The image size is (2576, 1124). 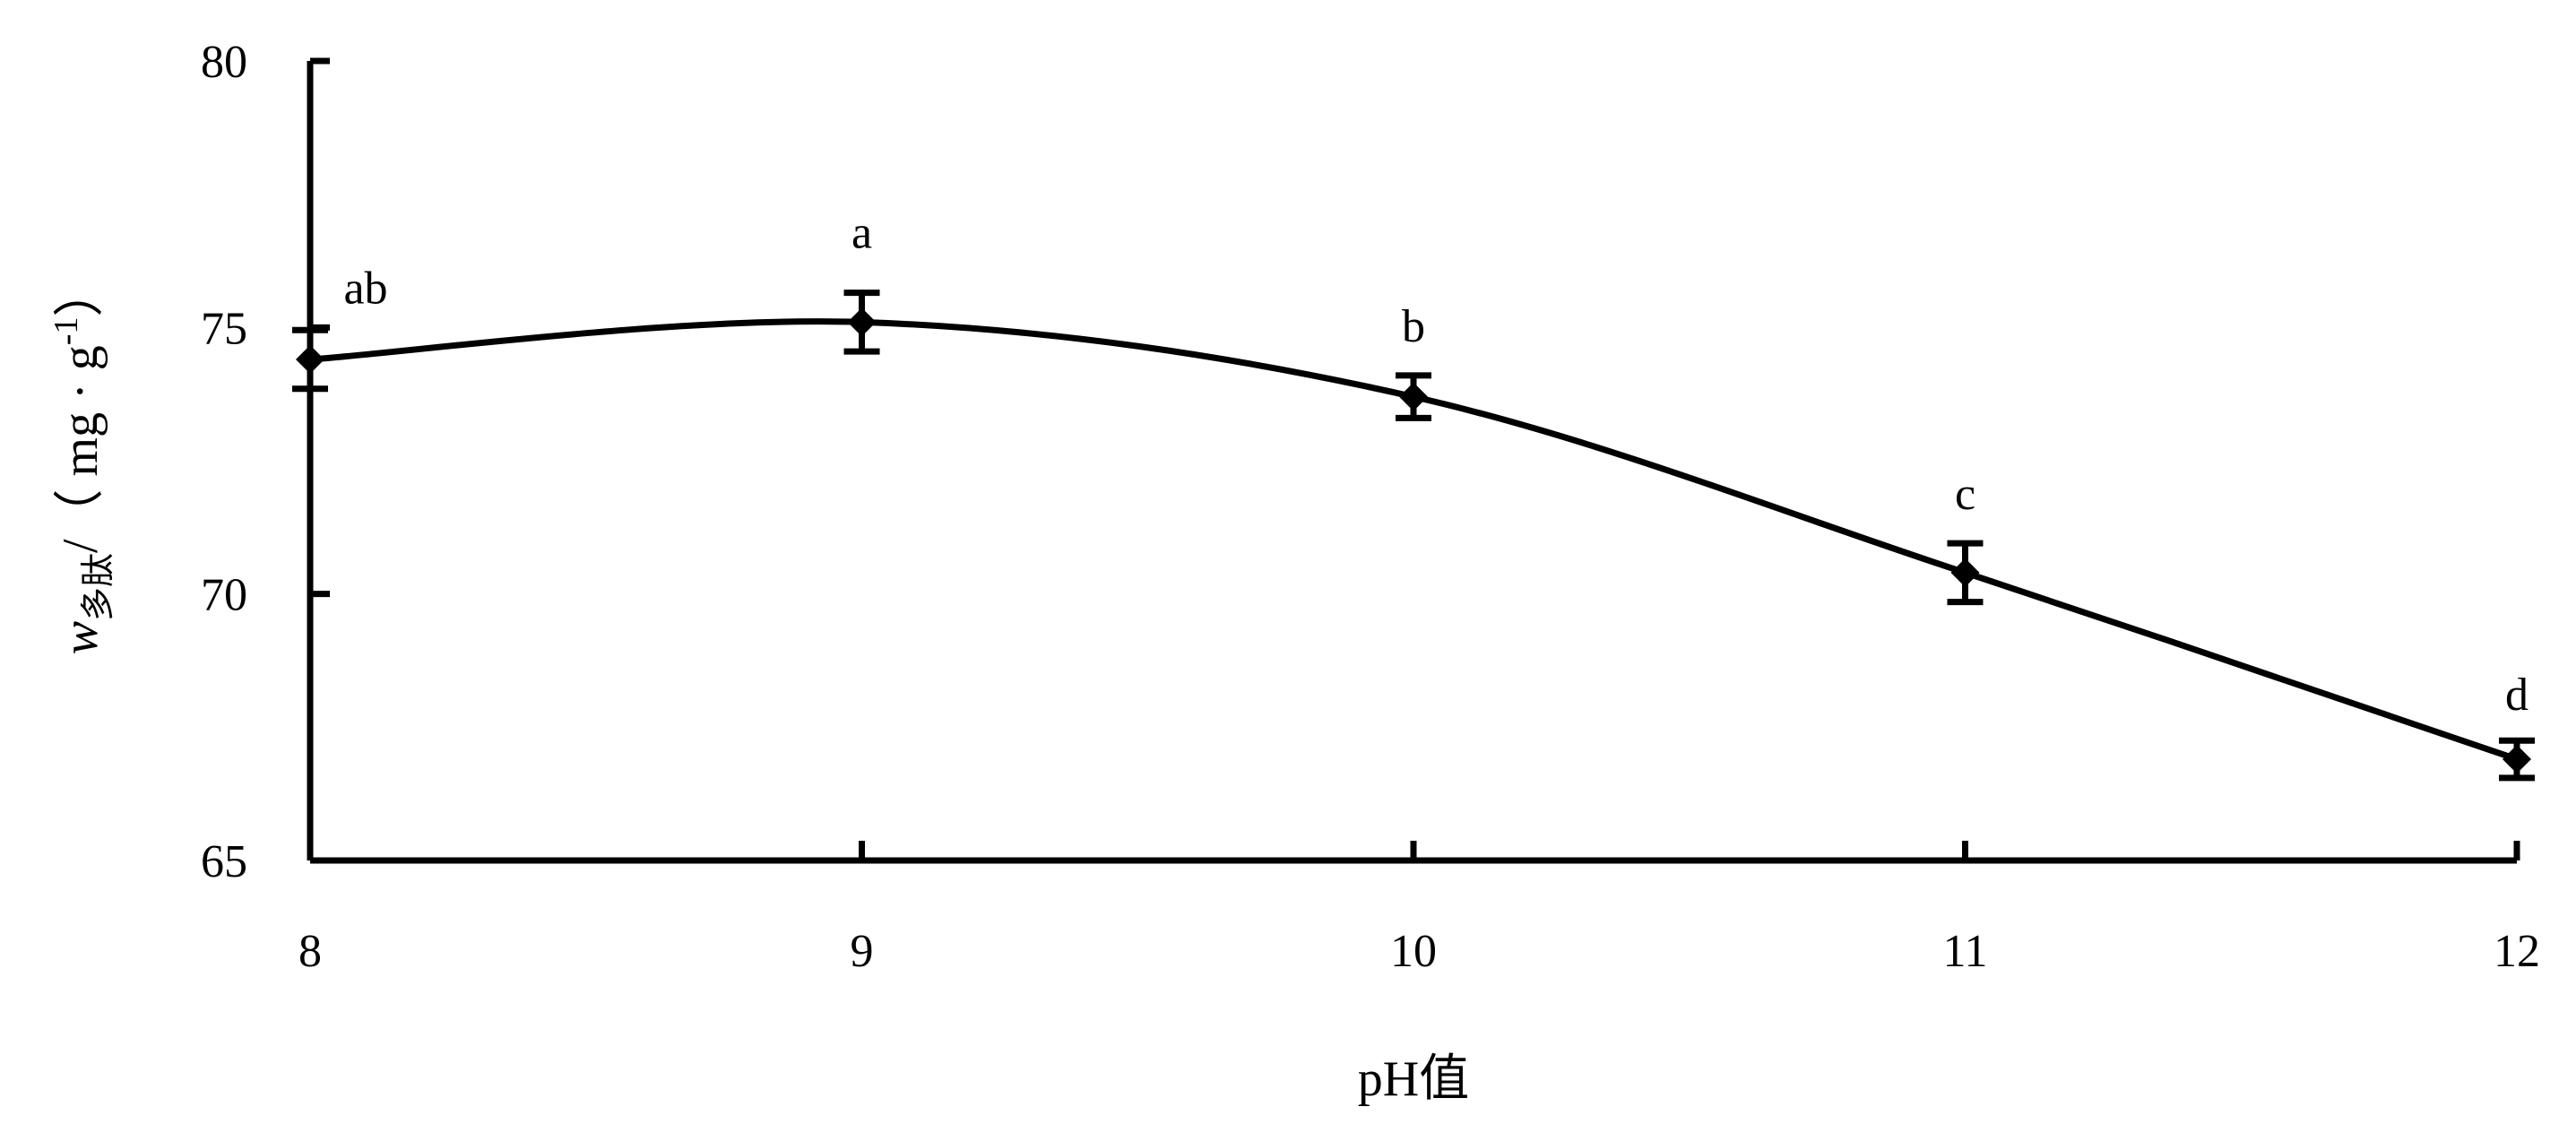 I want to click on x-tick-label: 11, so click(x=1964, y=951).